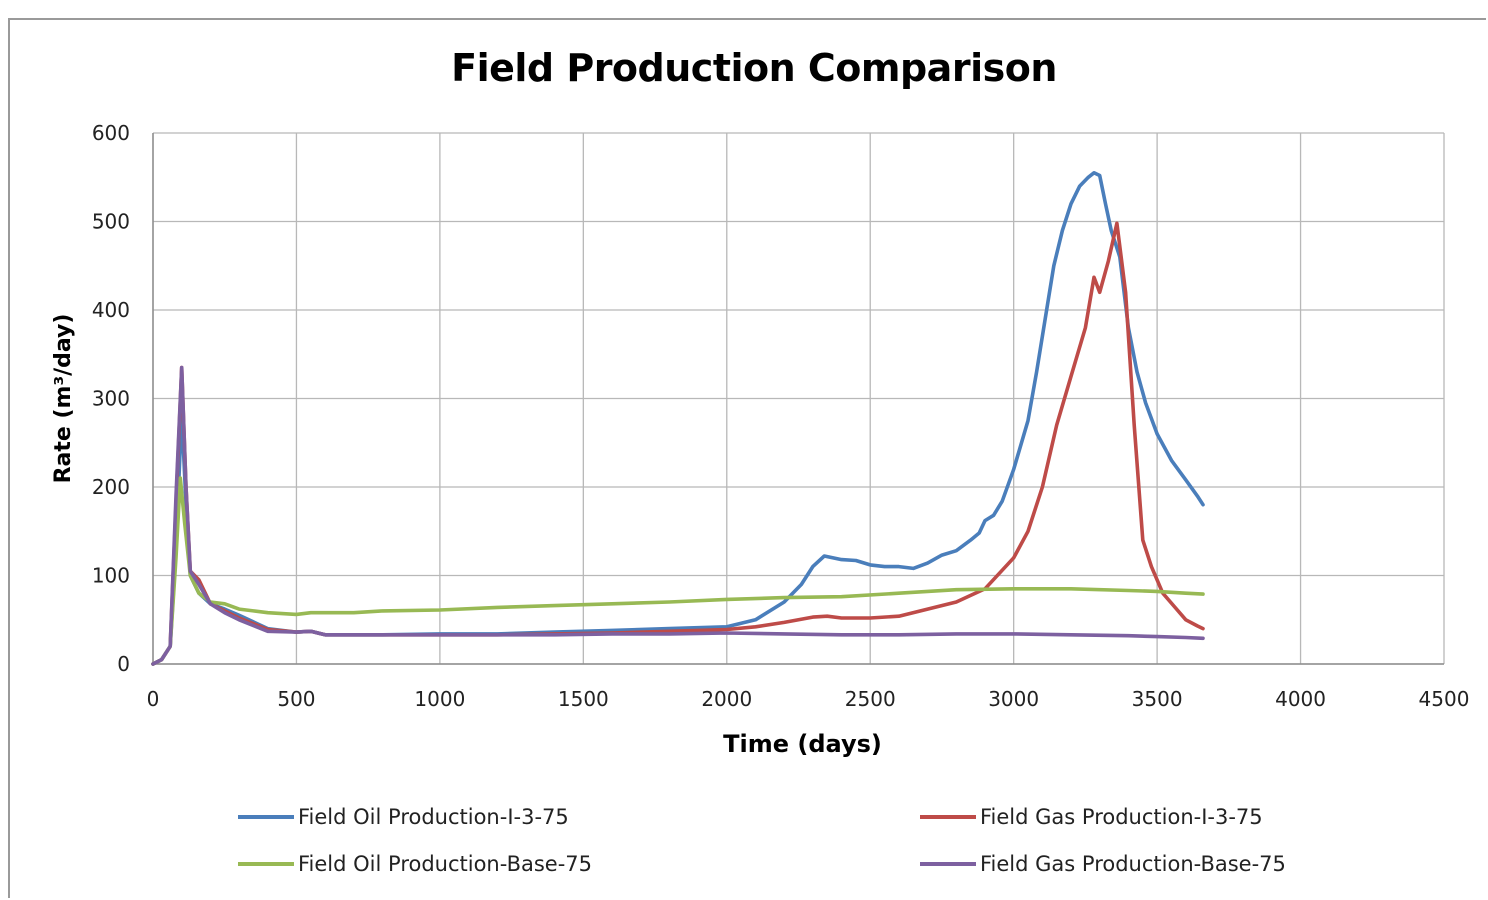 The image size is (1488, 900). What do you see at coordinates (1013, 699) in the screenshot?
I see `x-tick-label: 3000` at bounding box center [1013, 699].